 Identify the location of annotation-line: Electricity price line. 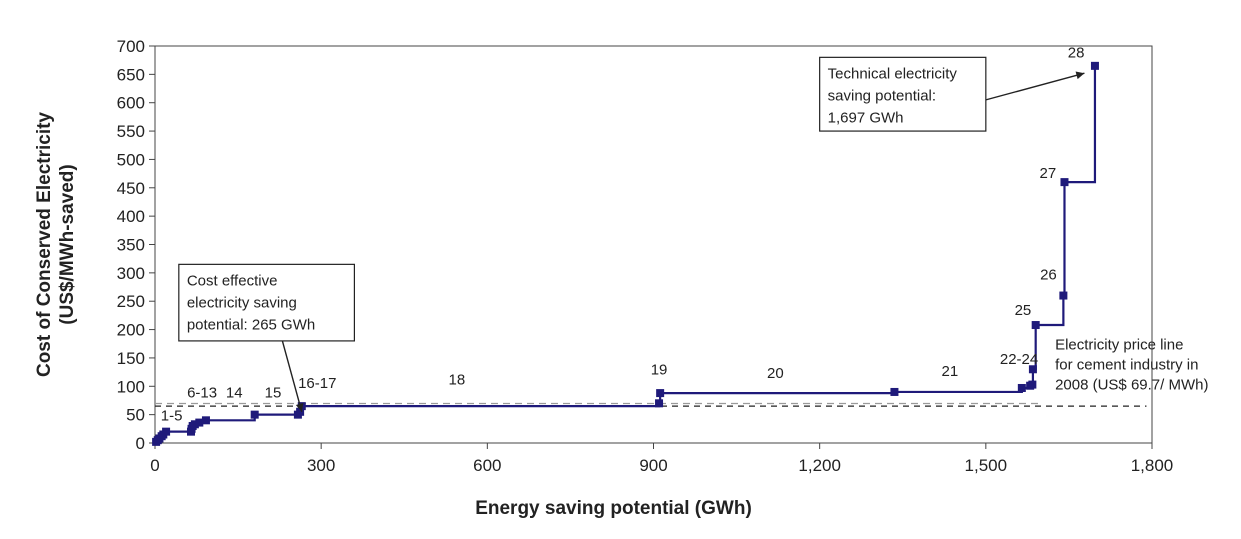
(1119, 344).